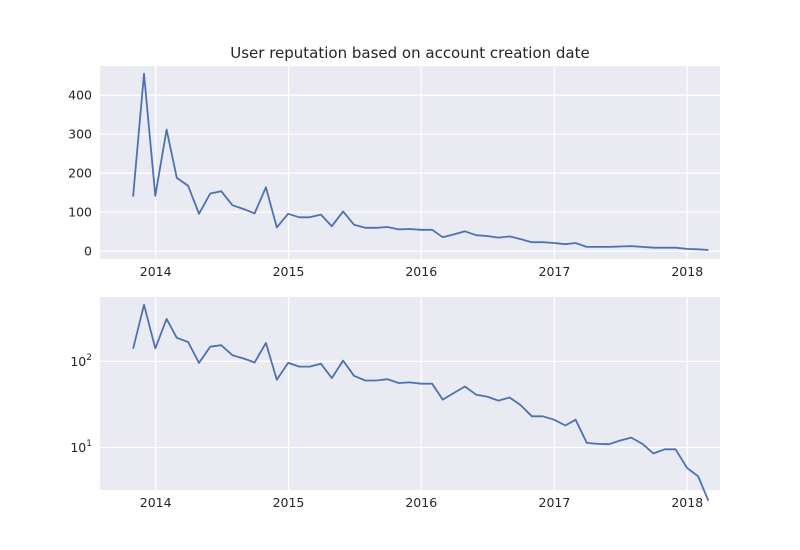 The height and width of the screenshot is (550, 800). I want to click on y-tick-label: 10¹, so click(81, 447).